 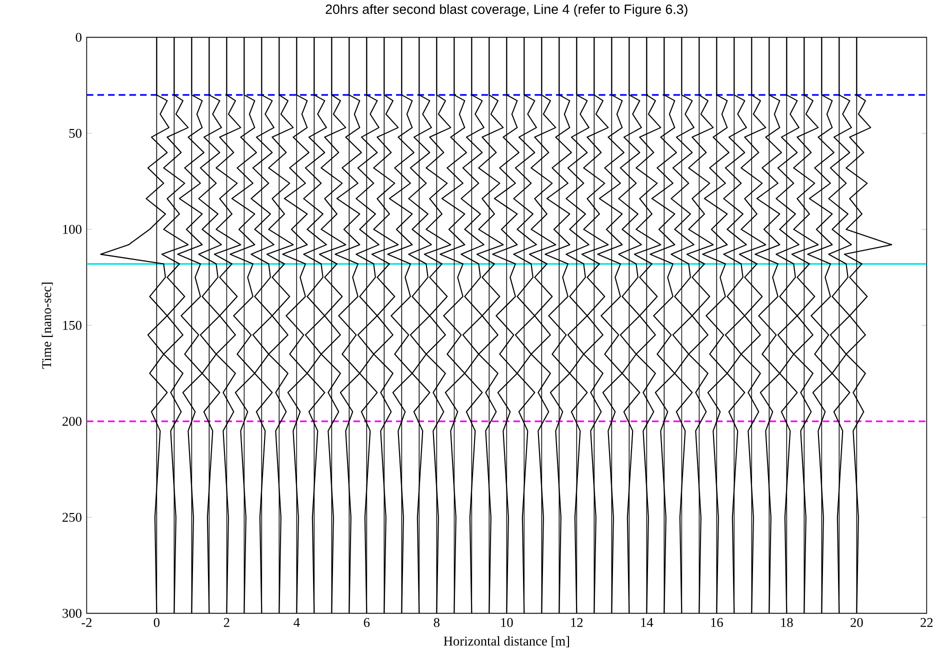 I want to click on x-tick-label: 4, so click(x=297, y=622).